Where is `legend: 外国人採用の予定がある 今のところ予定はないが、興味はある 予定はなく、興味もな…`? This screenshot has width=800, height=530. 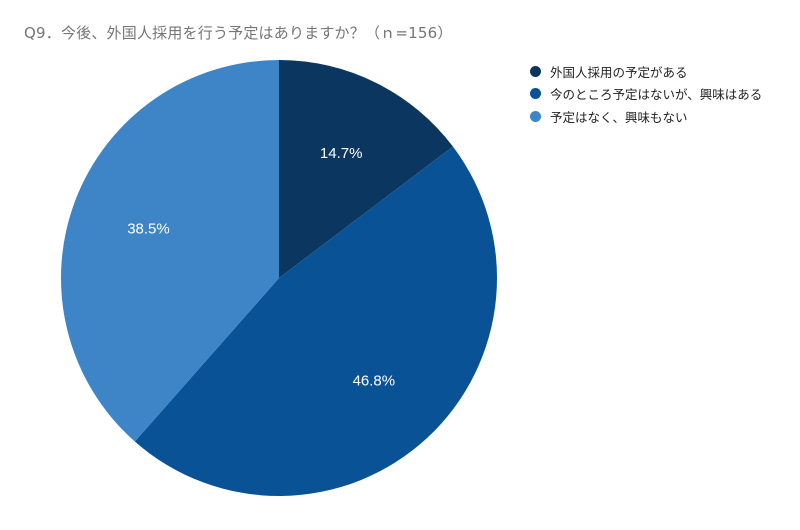 legend: 外国人採用の予定がある 今のところ予定はないが、興味はある 予定はなく、興味もな… is located at coordinates (646, 94).